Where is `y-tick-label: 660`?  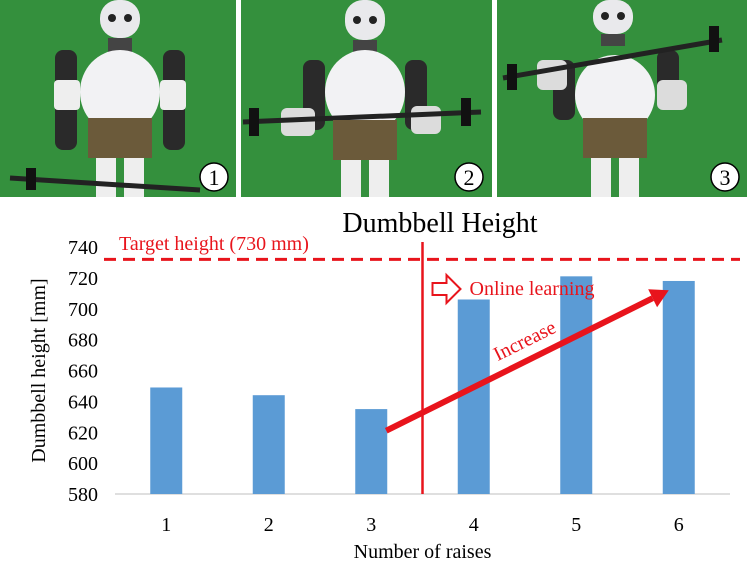
y-tick-label: 660 is located at coordinates (83, 372).